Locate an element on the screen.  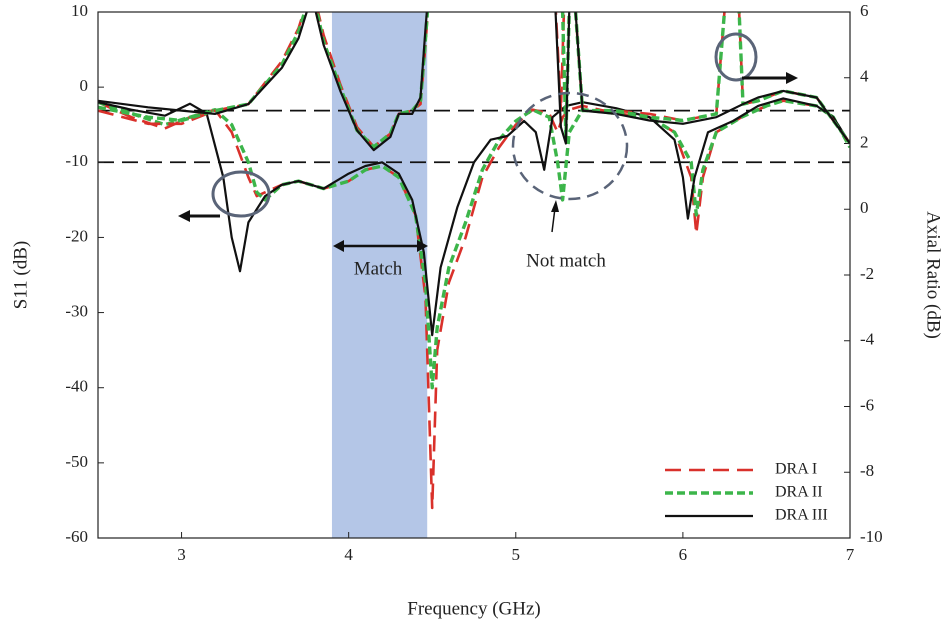
x-tick-label: 4 is located at coordinates (348, 554).